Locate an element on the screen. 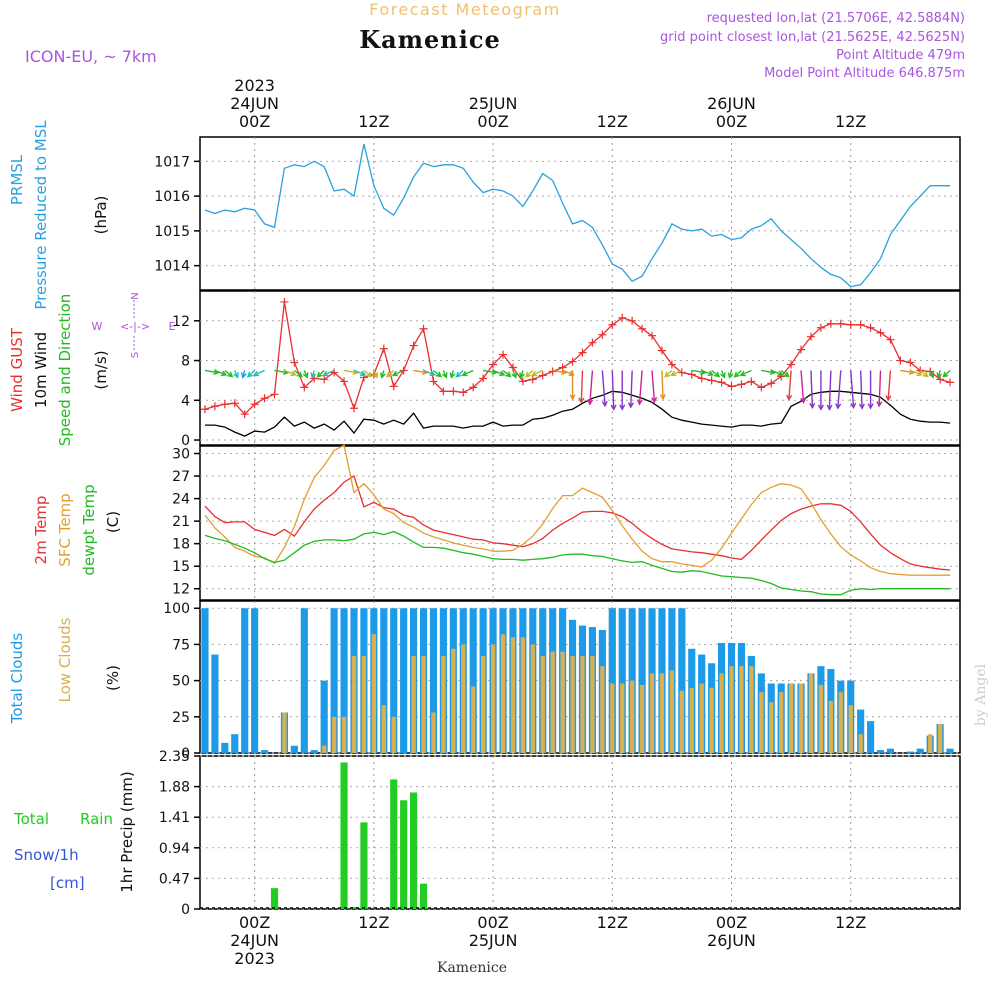 Image resolution: width=1000 pixels, height=1004 pixels. temperature-ytick-label: 12 is located at coordinates (181, 590).